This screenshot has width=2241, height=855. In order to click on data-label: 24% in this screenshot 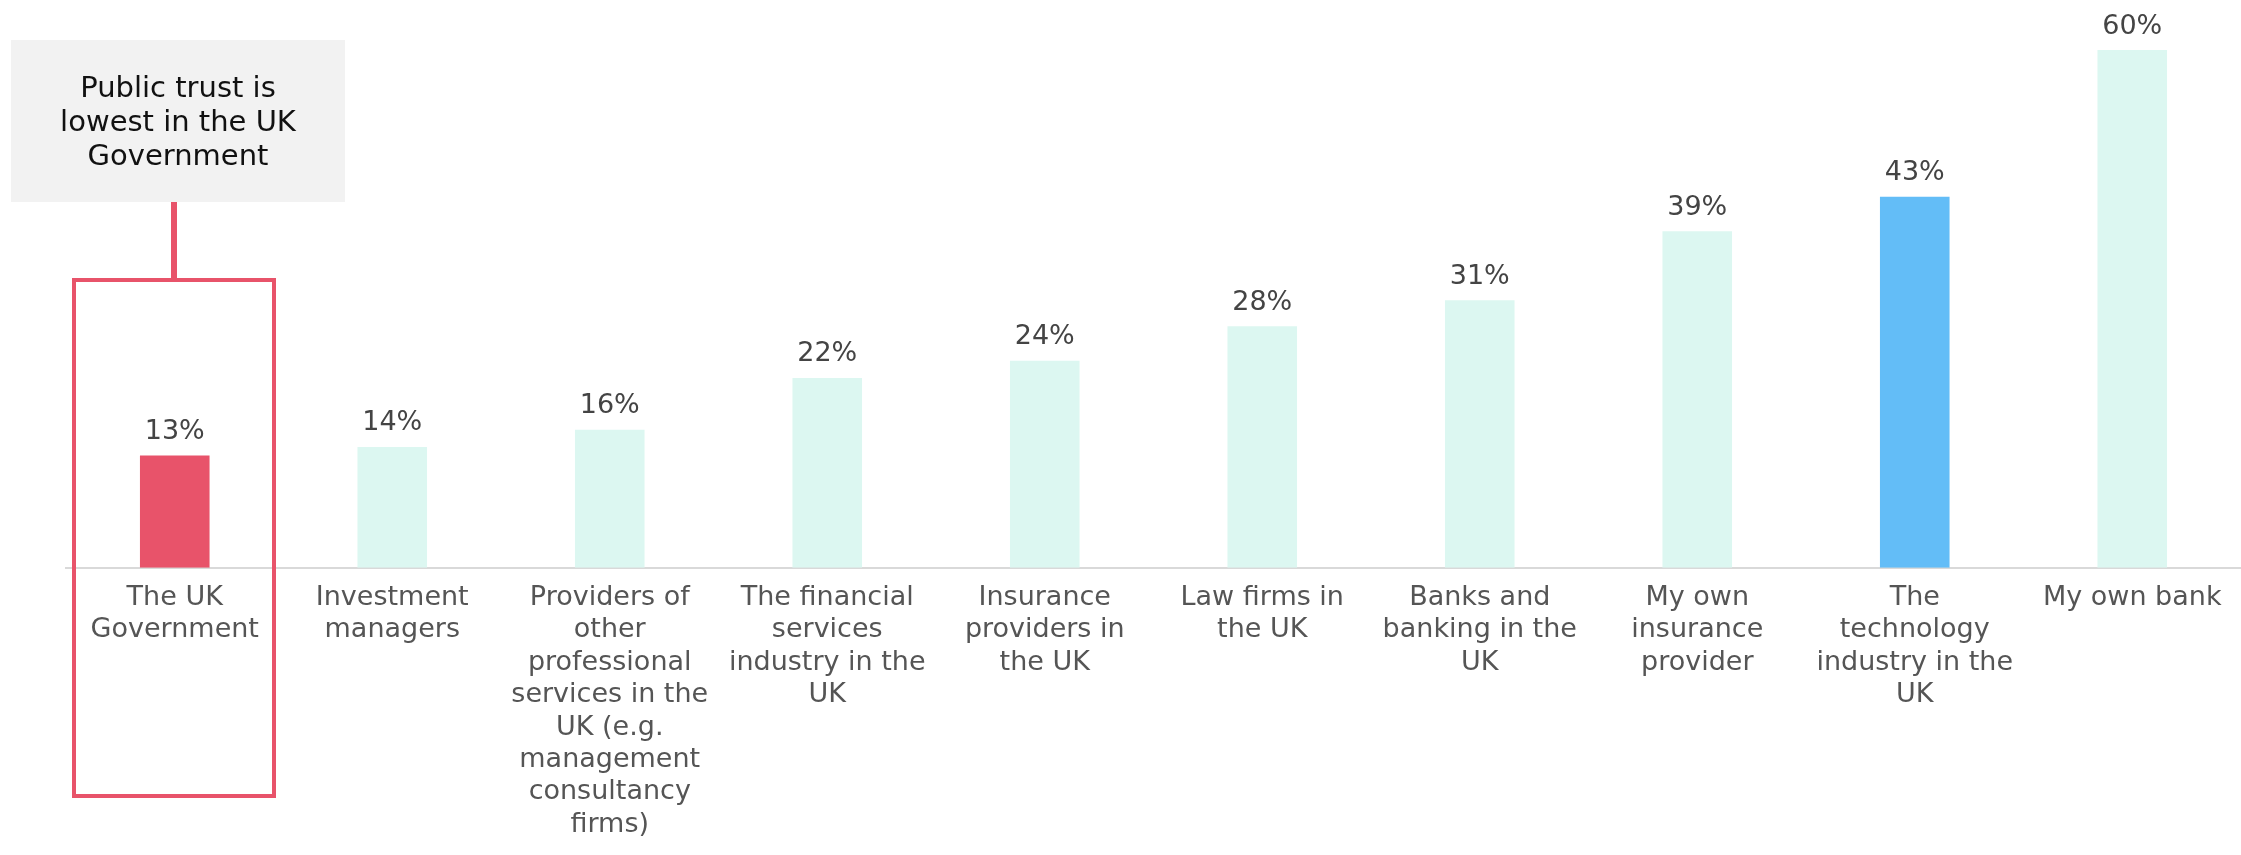, I will do `click(1044, 335)`.